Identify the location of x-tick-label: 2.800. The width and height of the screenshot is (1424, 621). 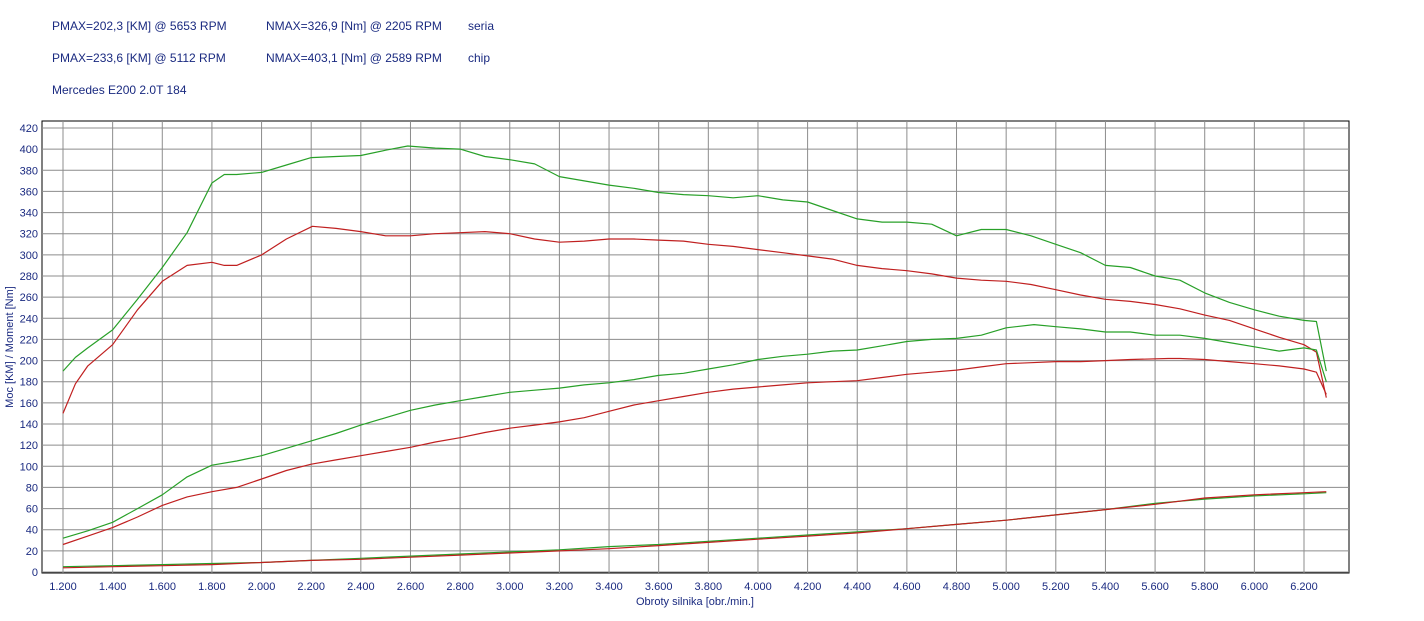
(460, 587).